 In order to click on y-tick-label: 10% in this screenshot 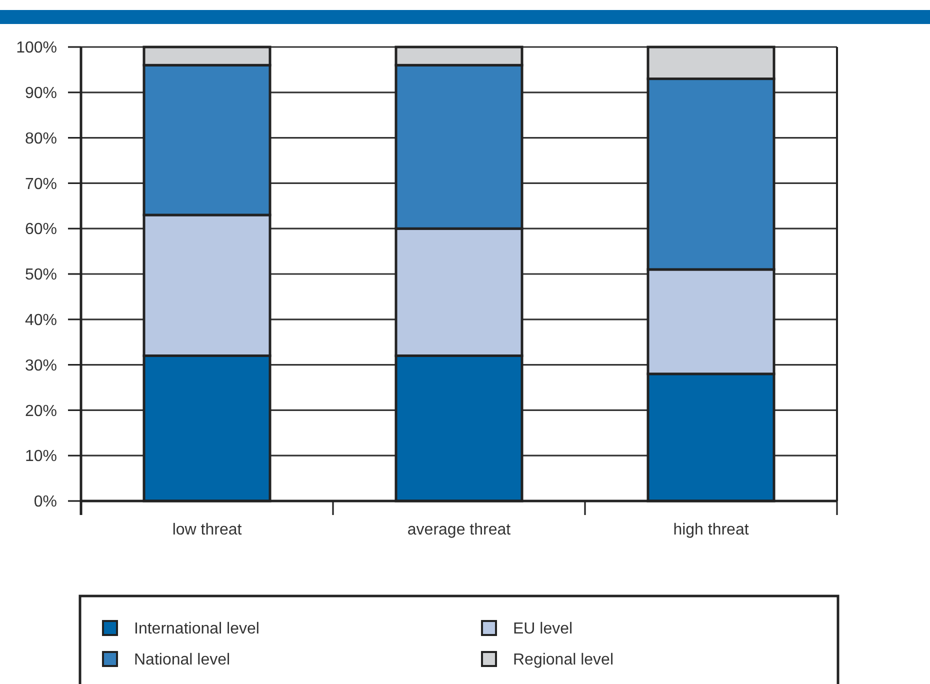, I will do `click(40, 457)`.